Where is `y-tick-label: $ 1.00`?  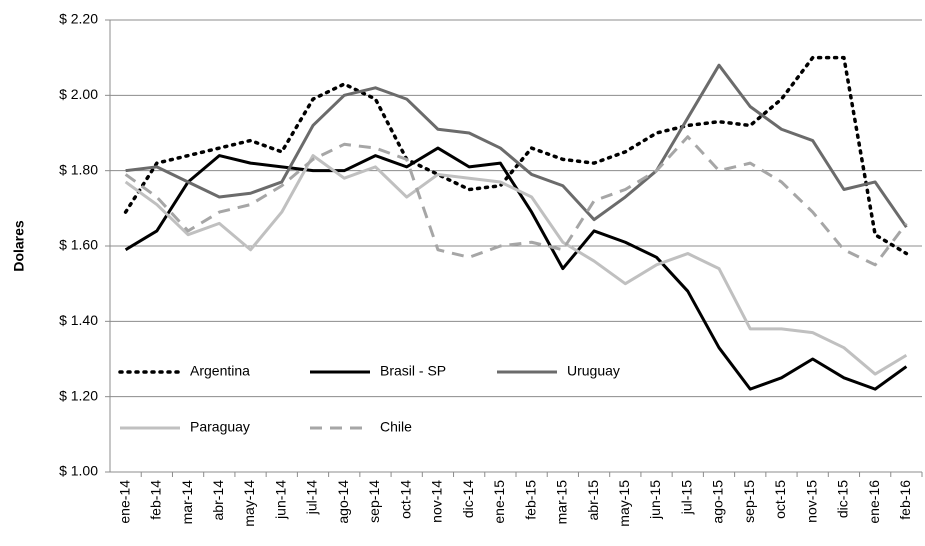 y-tick-label: $ 1.00 is located at coordinates (78, 471).